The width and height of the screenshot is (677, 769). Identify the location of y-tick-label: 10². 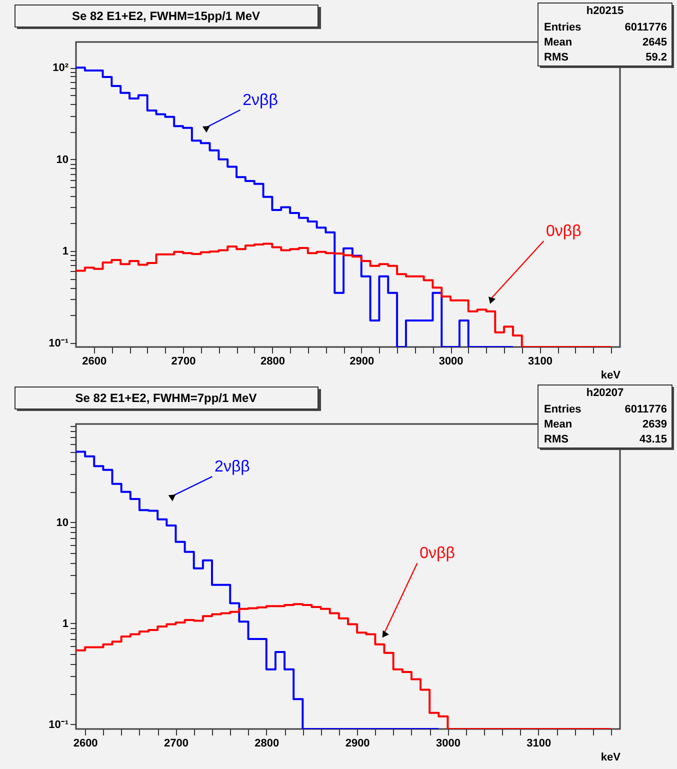
(60, 68).